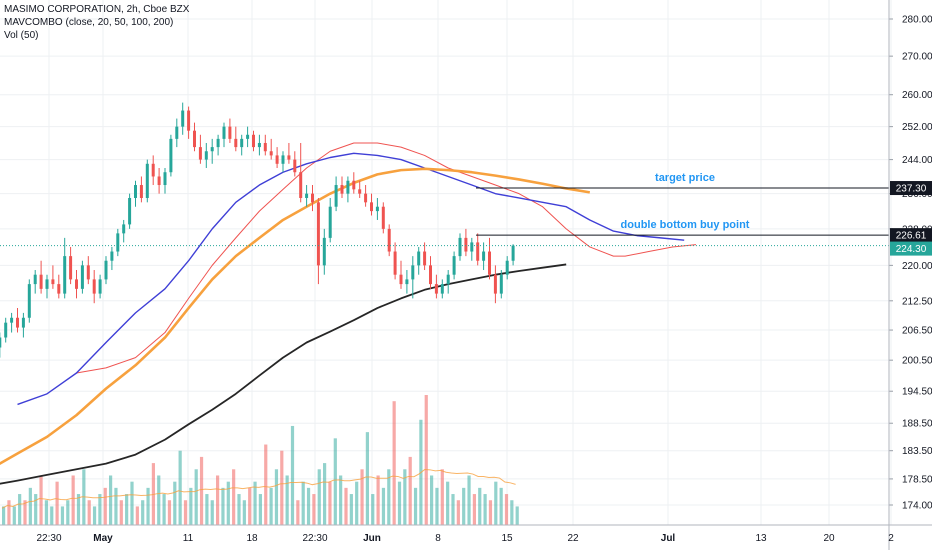 The image size is (932, 555). What do you see at coordinates (48, 538) in the screenshot?
I see `x-tick-label: 22:30` at bounding box center [48, 538].